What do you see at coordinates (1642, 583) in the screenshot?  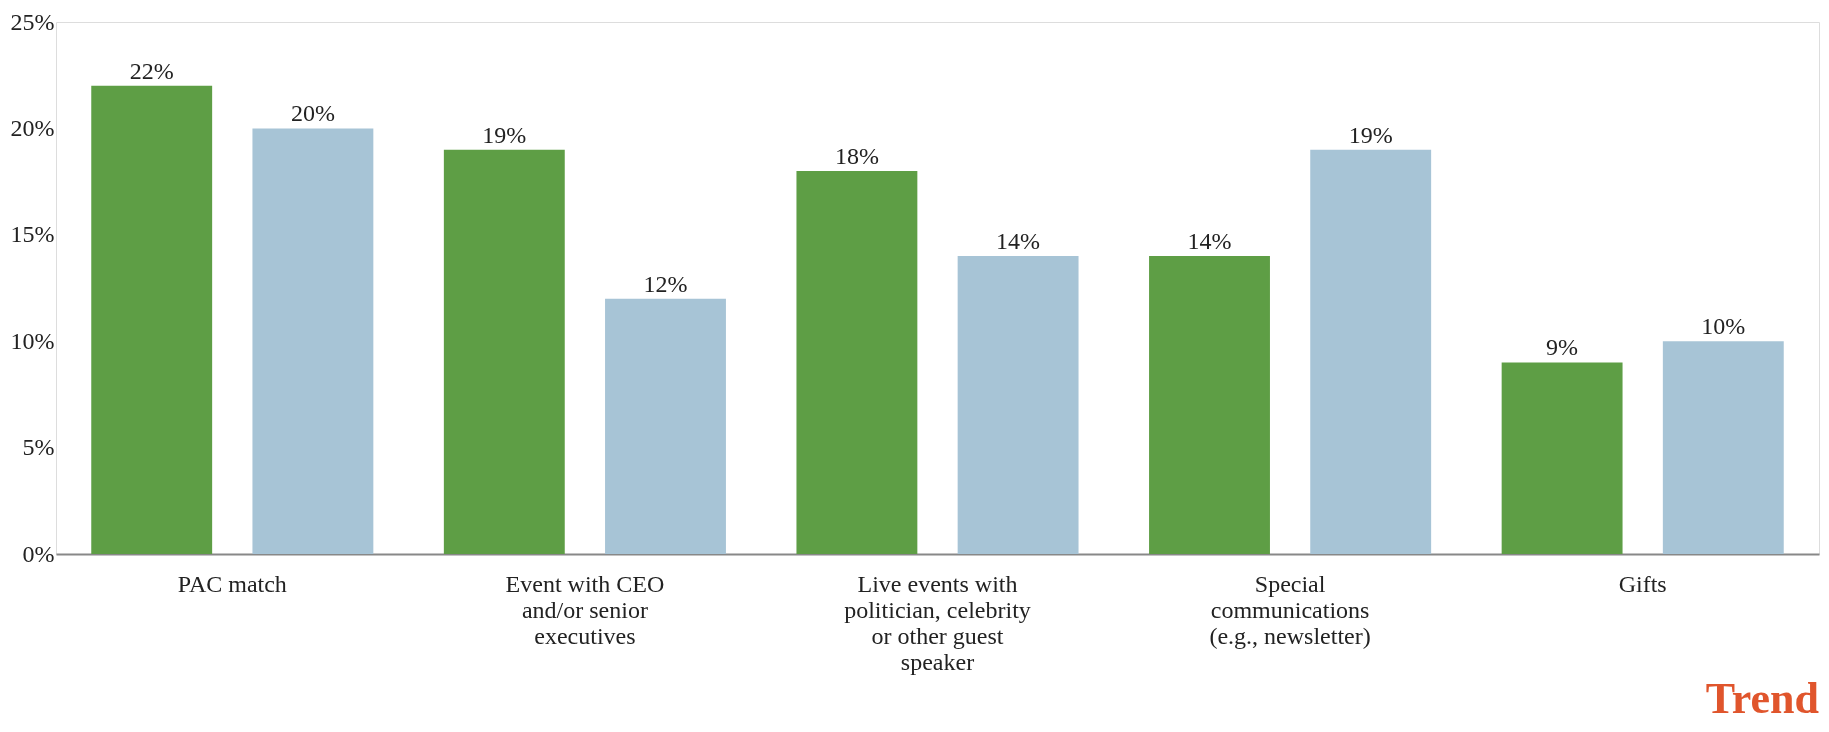 I see `x-tick-label: Gifts` at bounding box center [1642, 583].